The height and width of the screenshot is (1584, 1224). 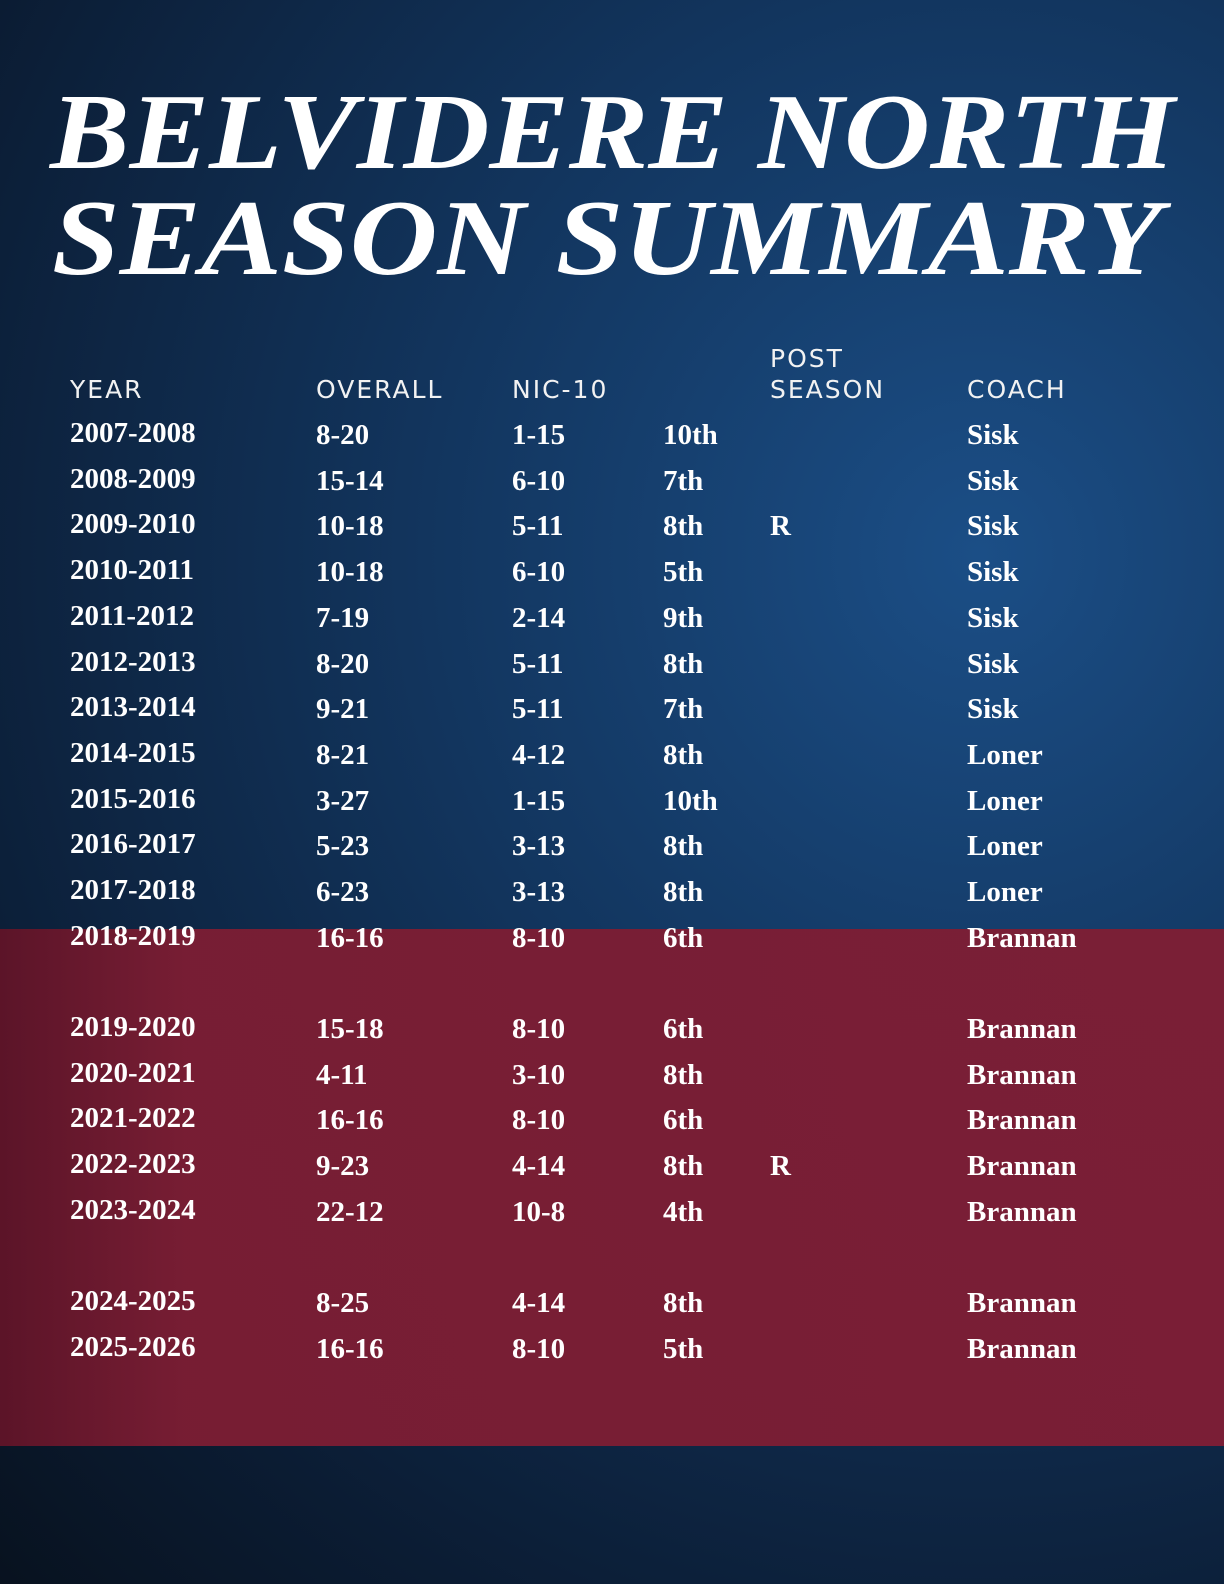 What do you see at coordinates (683, 1211) in the screenshot?
I see `place-cell: 4th` at bounding box center [683, 1211].